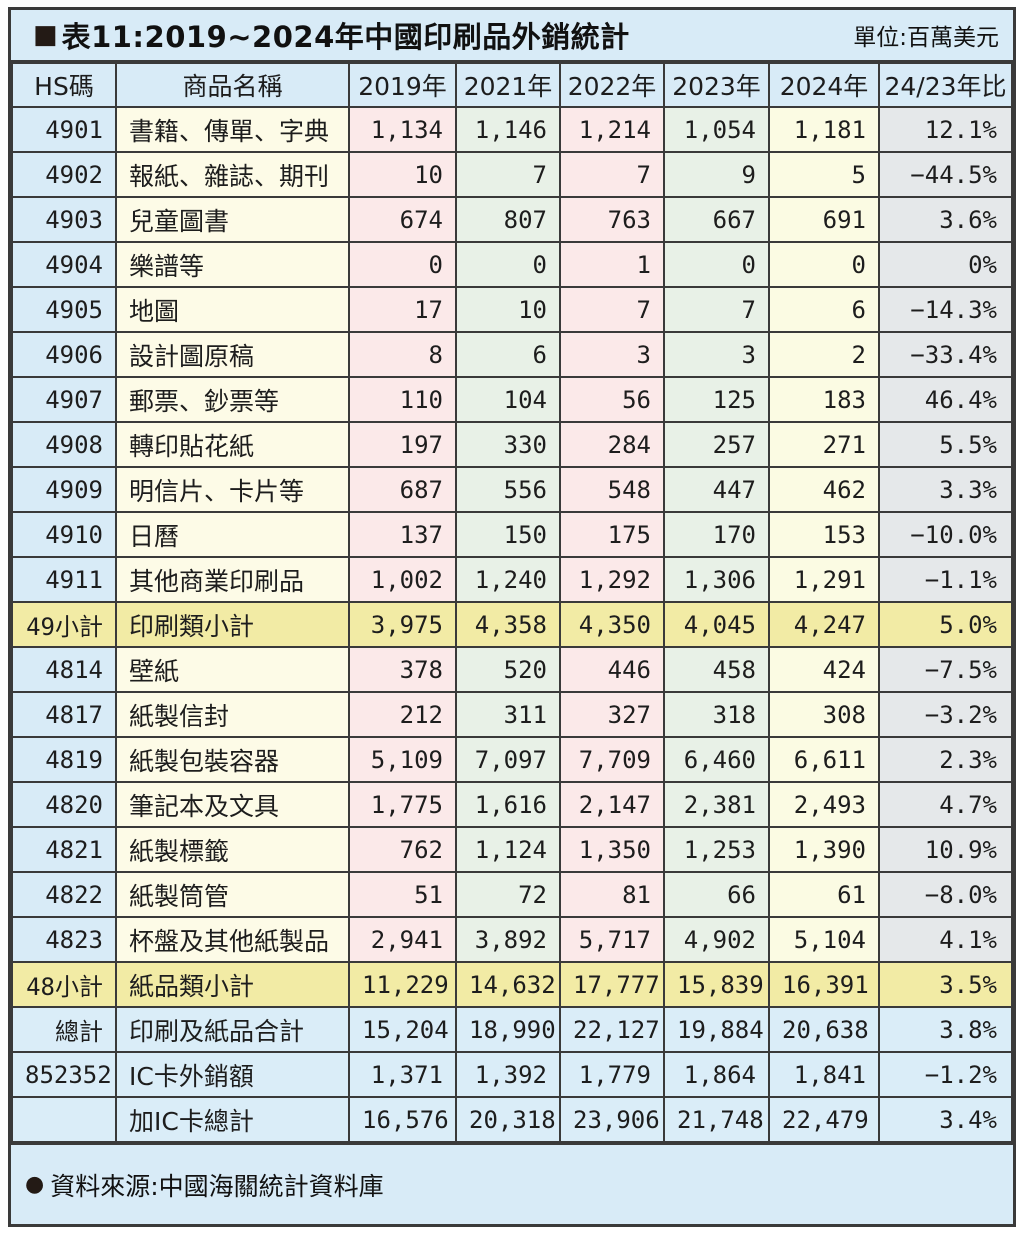 This screenshot has width=1024, height=1234. What do you see at coordinates (64, 669) in the screenshot?
I see `hs-code-cell: 4814` at bounding box center [64, 669].